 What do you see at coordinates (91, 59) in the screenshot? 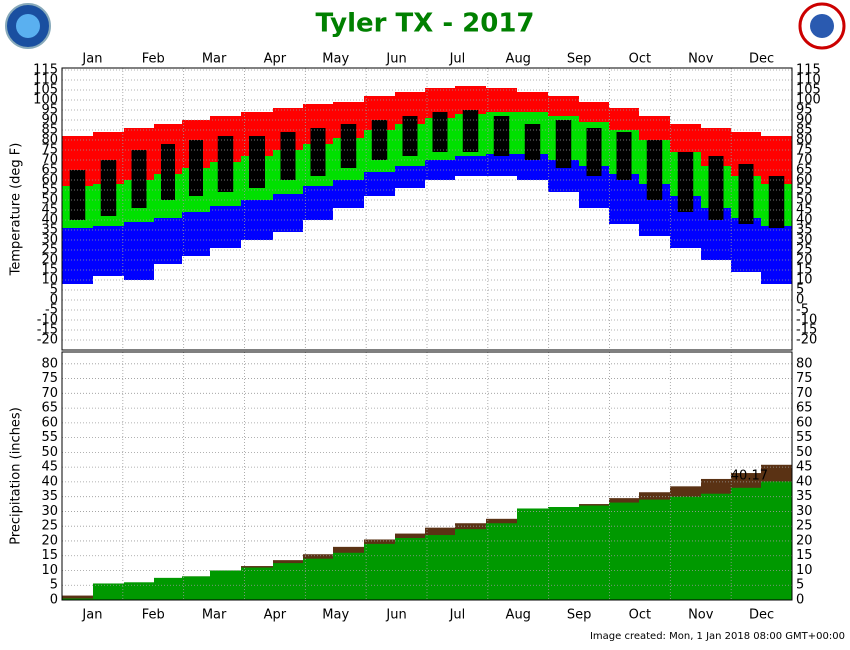
I see `month-label: Jan` at bounding box center [91, 59].